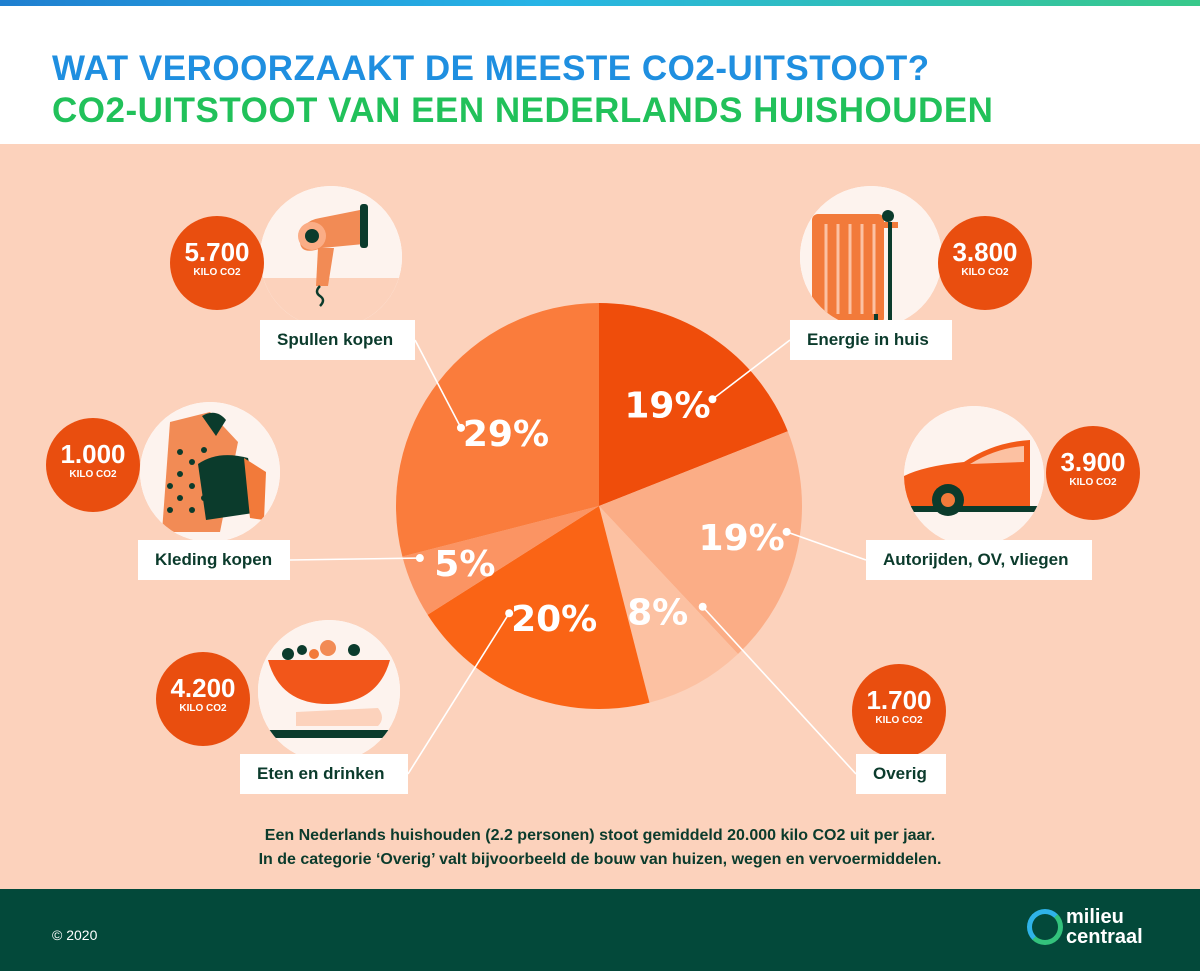 This screenshot has width=1200, height=971. What do you see at coordinates (1095, 917) in the screenshot?
I see `logo-line-1: milieu` at bounding box center [1095, 917].